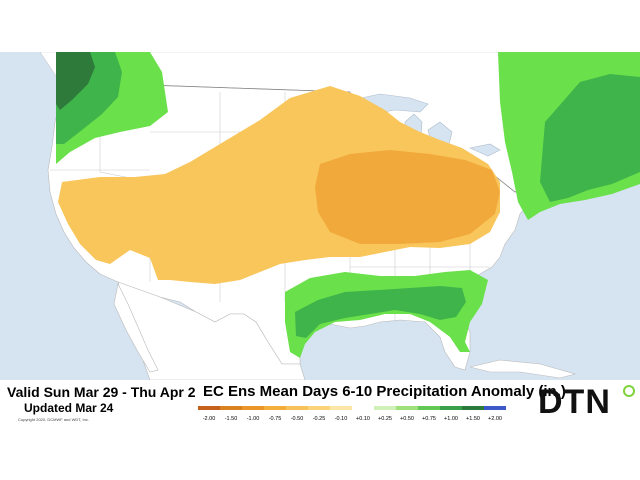 This screenshot has height=480, width=640. I want to click on above-normal-northeast-mid, so click(590, 138).